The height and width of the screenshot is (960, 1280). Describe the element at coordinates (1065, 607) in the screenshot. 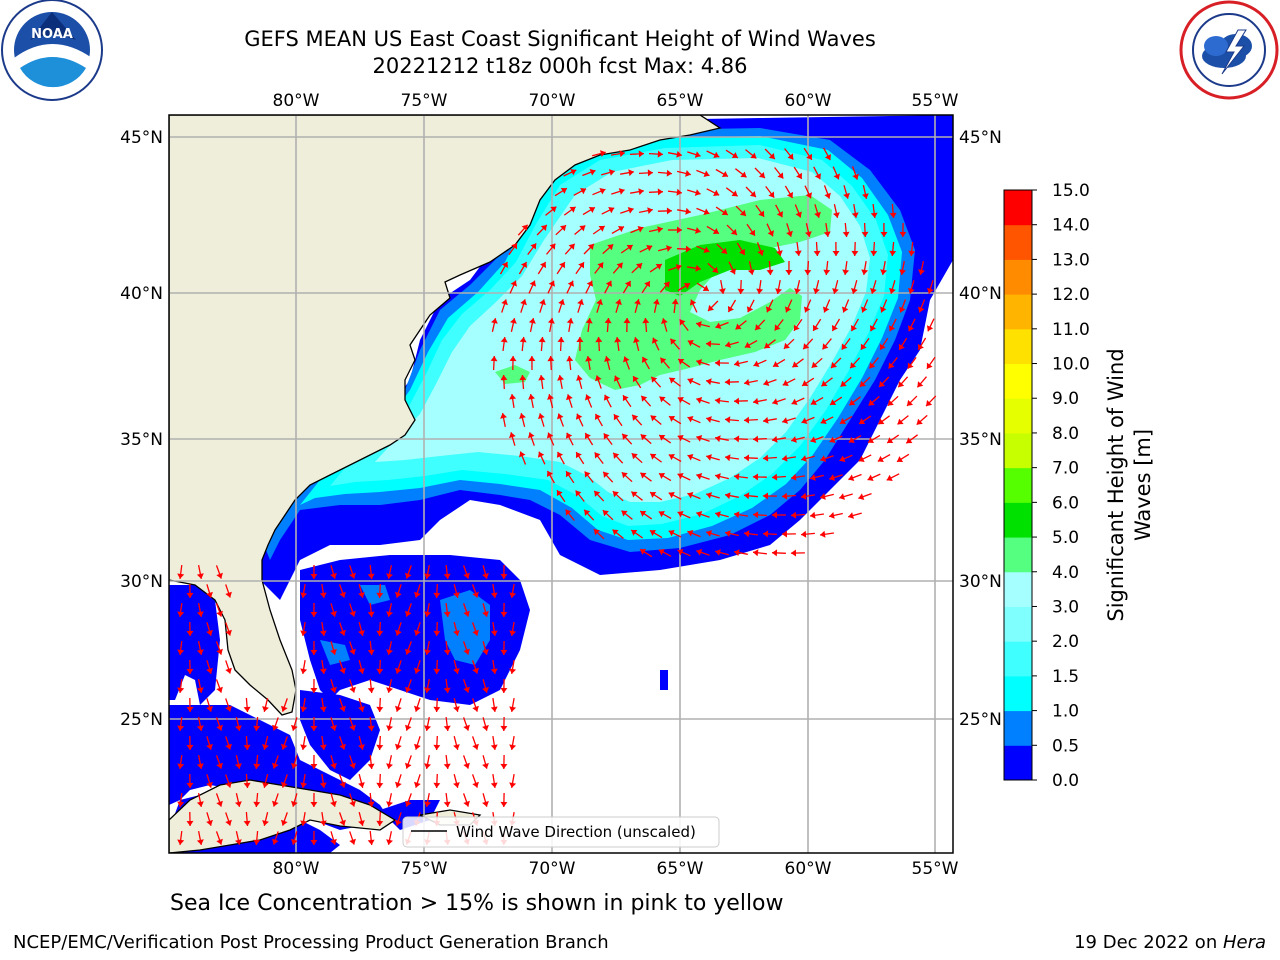

I see `colorbar-tick-label: 3.0` at that location.